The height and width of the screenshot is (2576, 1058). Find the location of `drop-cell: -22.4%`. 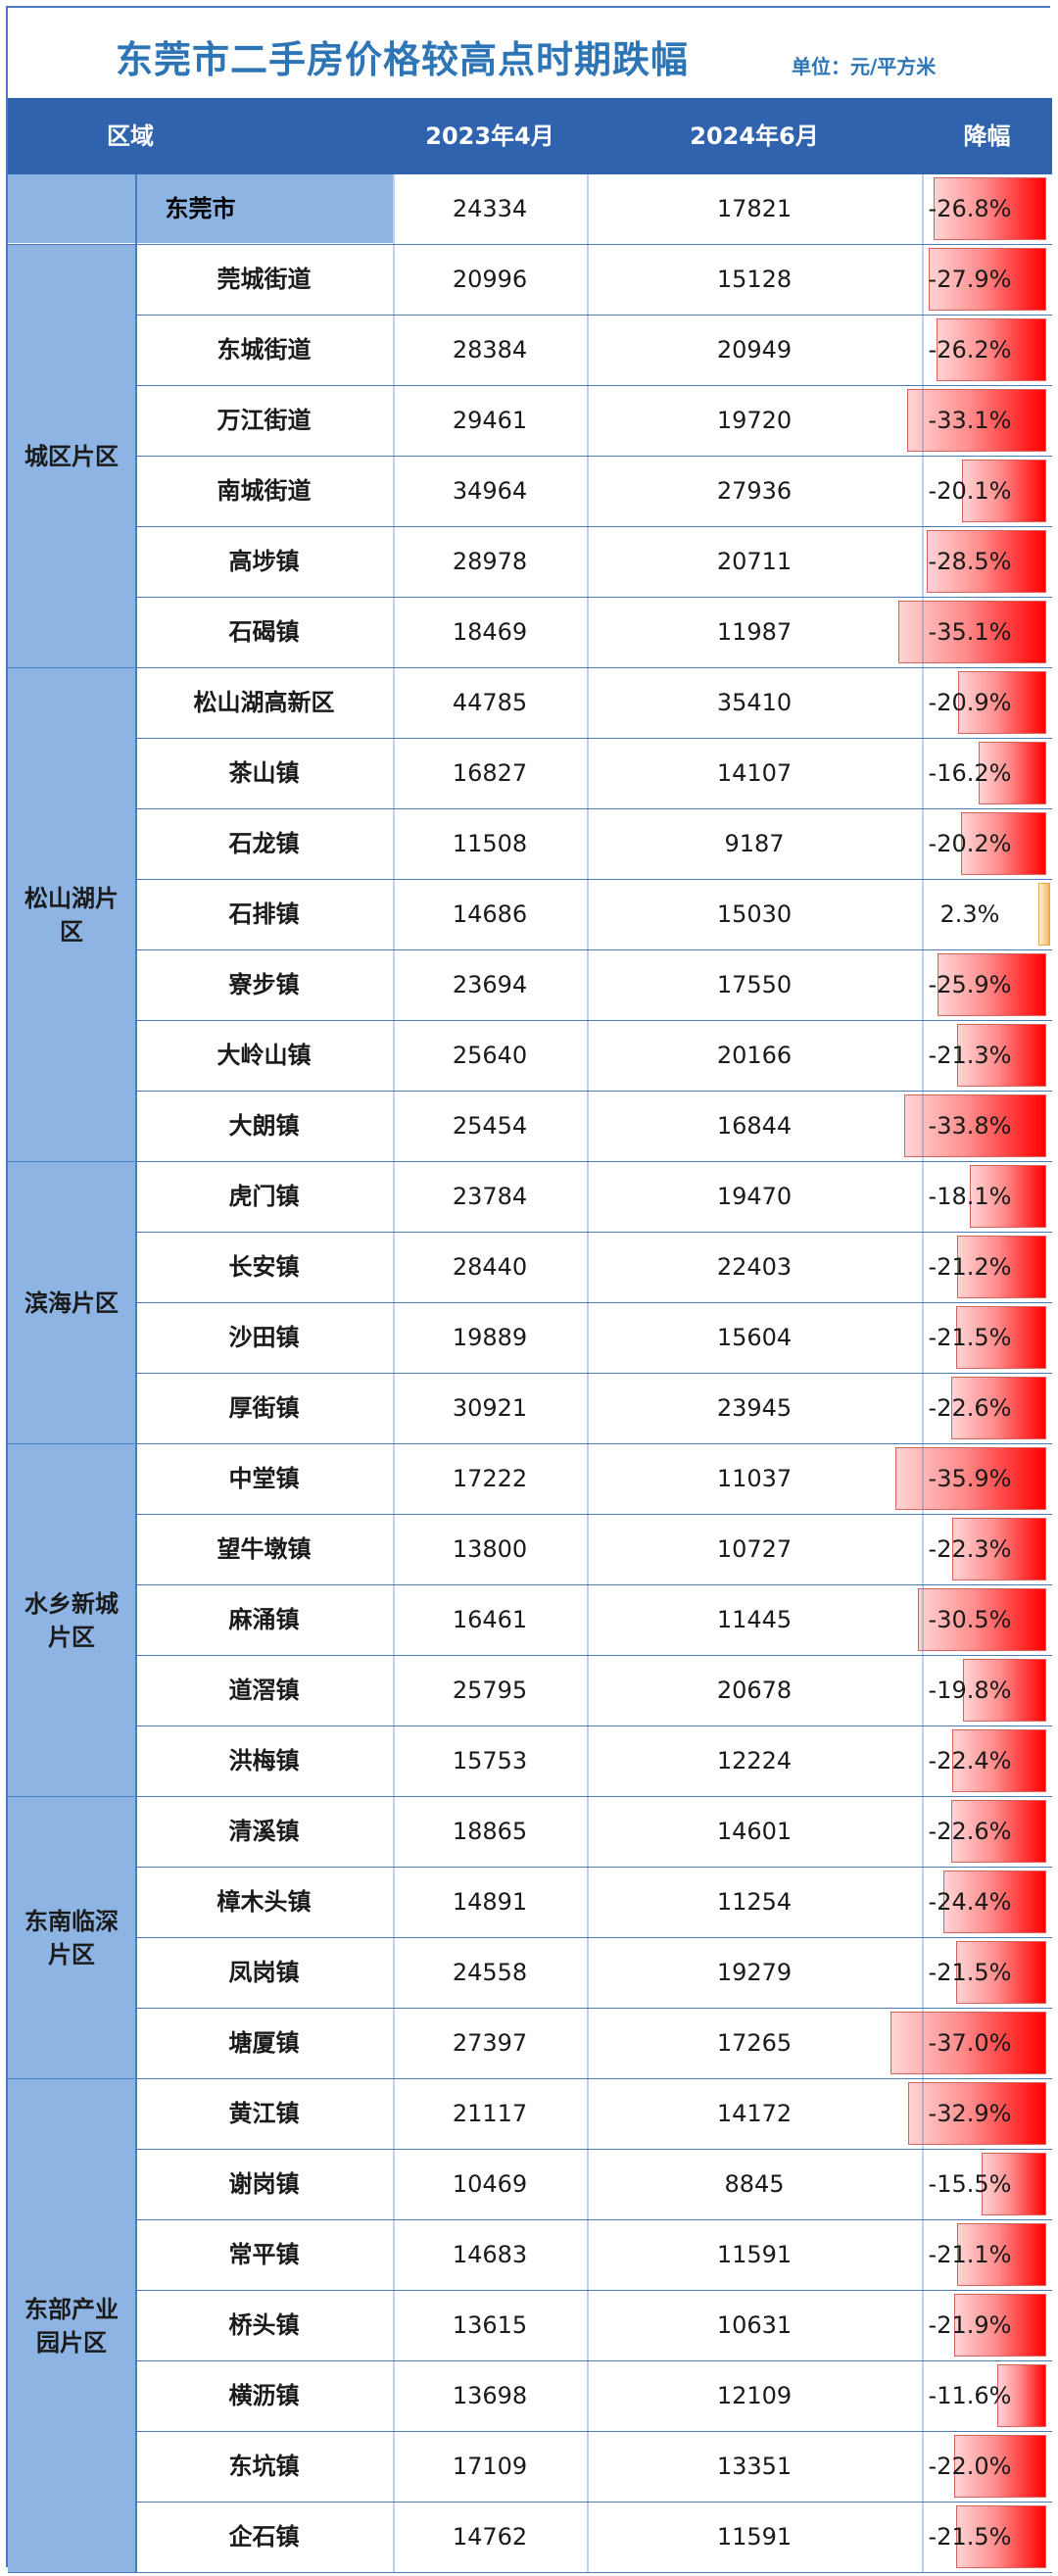

drop-cell: -22.4% is located at coordinates (970, 1760).